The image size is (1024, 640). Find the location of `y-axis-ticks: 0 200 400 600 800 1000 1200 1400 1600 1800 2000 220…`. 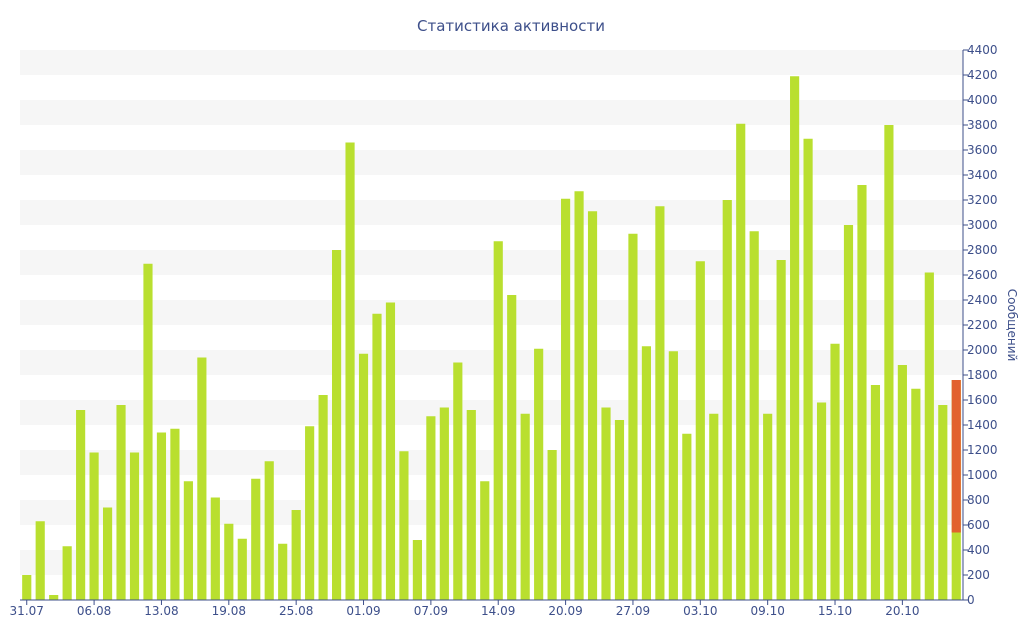

y-axis-ticks: 0 200 400 600 800 1000 1200 1400 1600 1800 2000 220… is located at coordinates (980, 325).